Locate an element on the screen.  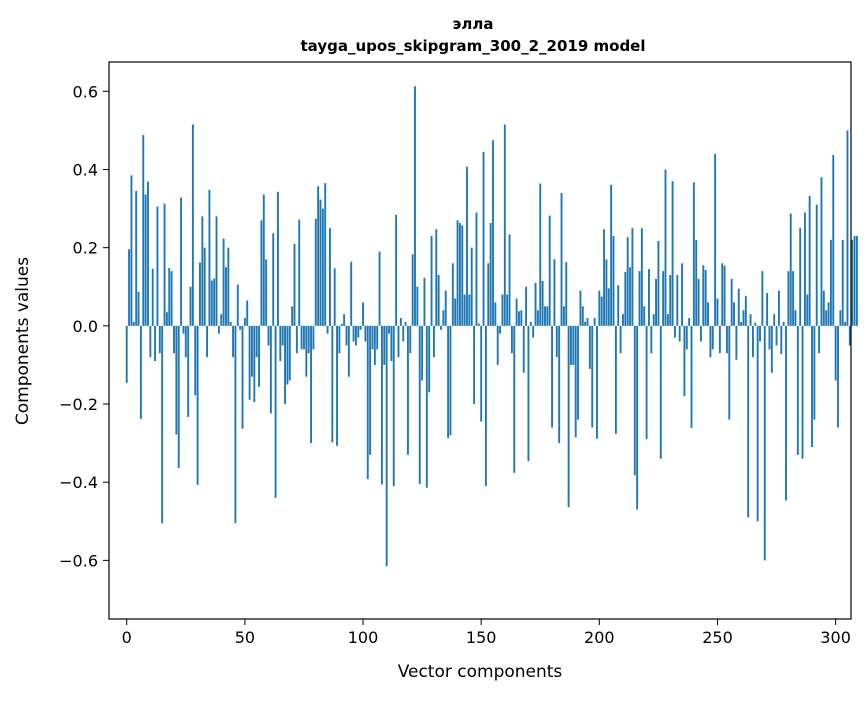
y-axis-ticks: −0.6 −0.4 −0.2 0.0 0.2 0.4 0.6 is located at coordinates (84, 326).